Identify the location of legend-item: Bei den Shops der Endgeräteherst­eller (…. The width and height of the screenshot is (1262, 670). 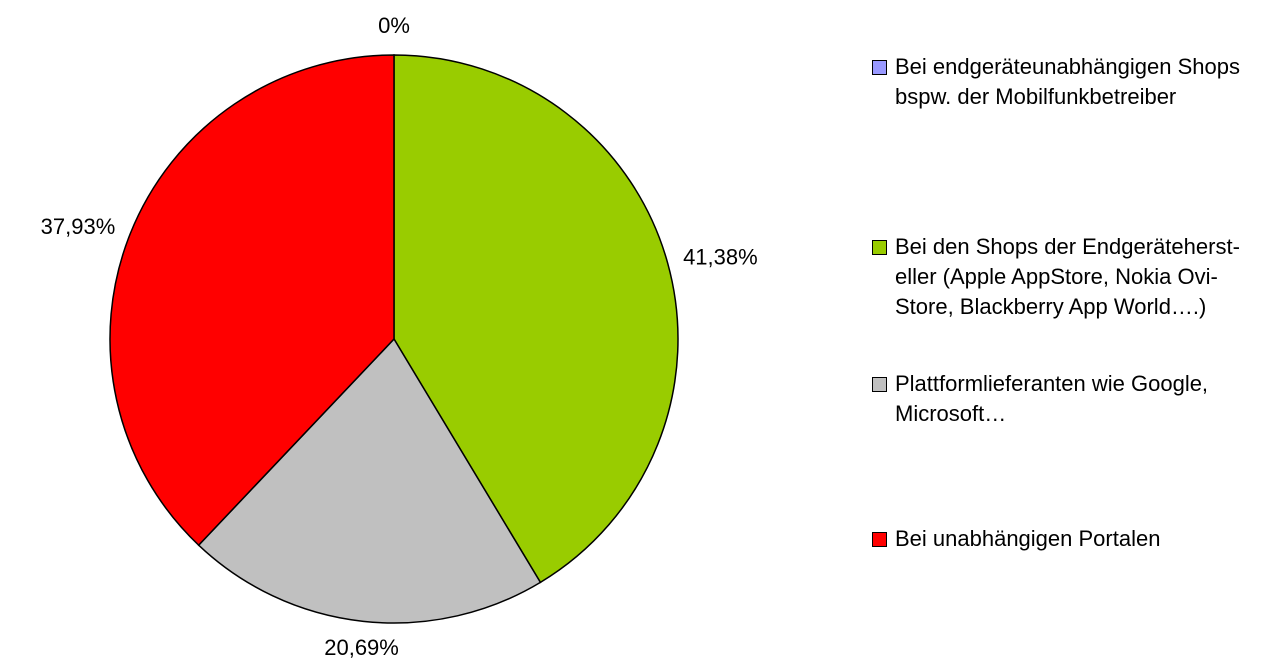
(1062, 277).